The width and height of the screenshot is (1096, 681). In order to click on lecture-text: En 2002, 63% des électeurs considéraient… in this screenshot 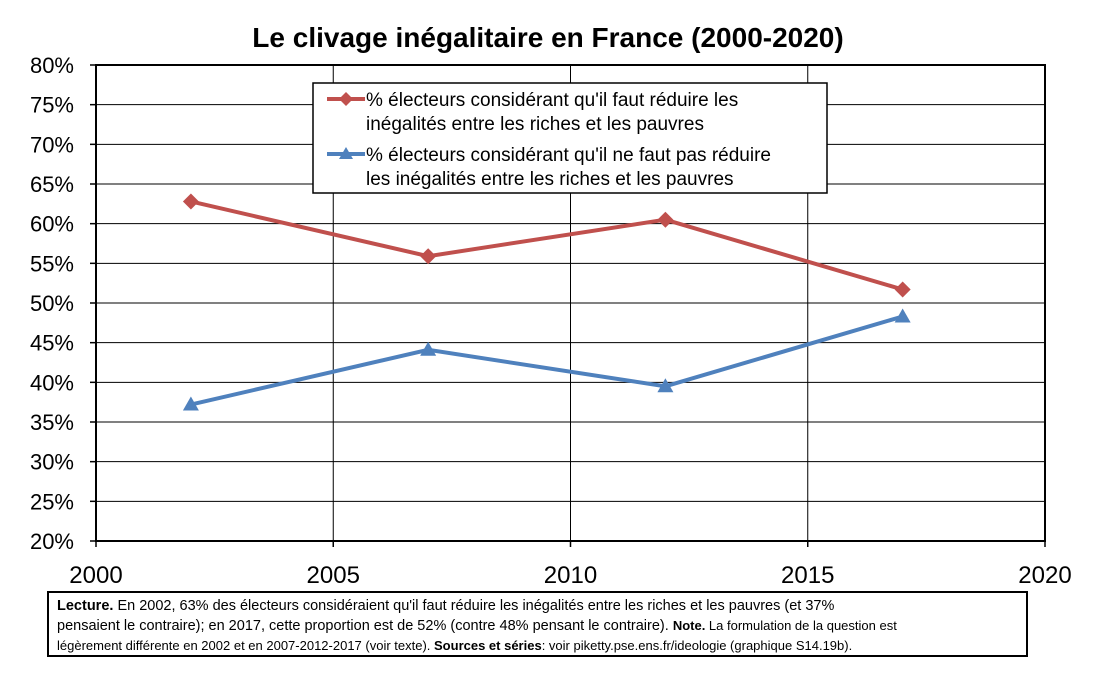, I will do `click(474, 606)`.